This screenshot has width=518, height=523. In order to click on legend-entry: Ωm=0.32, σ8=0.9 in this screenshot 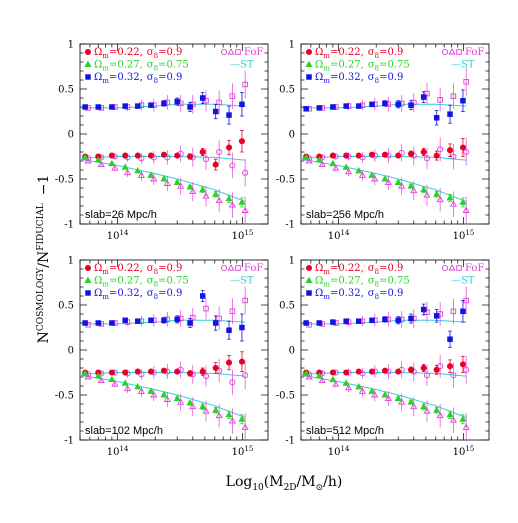, I will do `click(359, 78)`.